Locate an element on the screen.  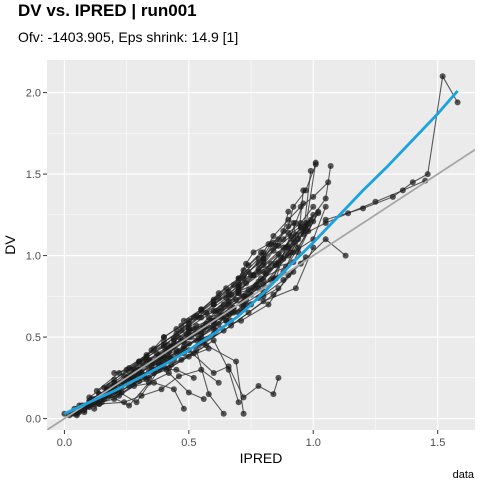
caption: data is located at coordinates (463, 475).